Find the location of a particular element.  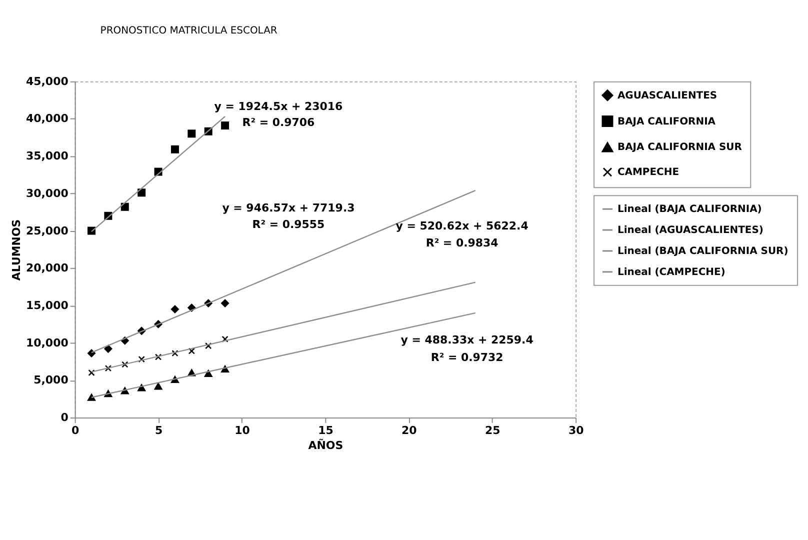

legend-label: Lineal (AGUASCALIENTES) is located at coordinates (690, 230).